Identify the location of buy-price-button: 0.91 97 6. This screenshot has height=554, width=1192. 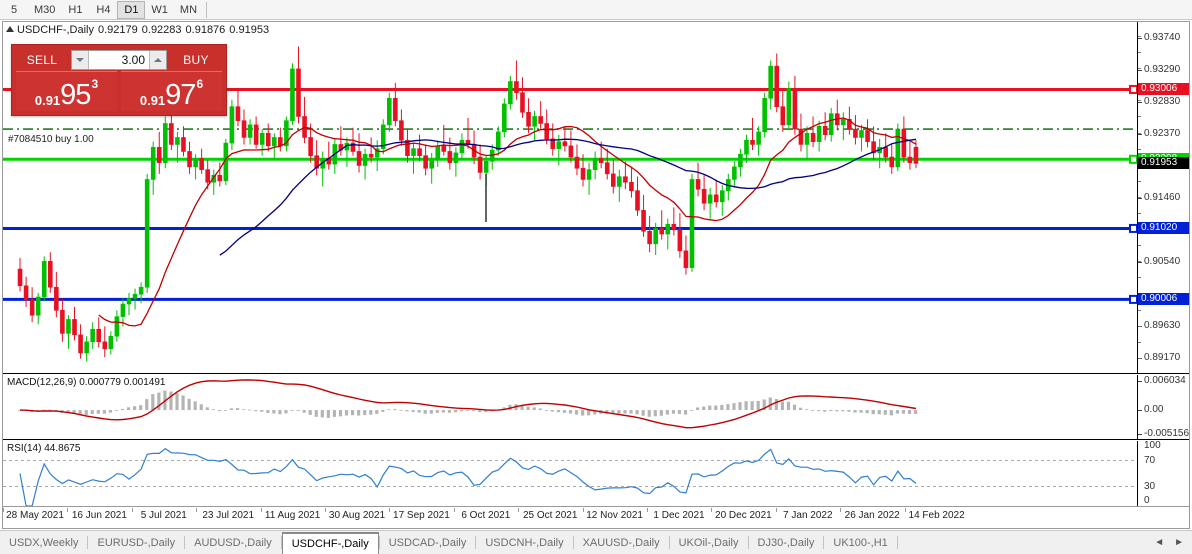
(171, 91).